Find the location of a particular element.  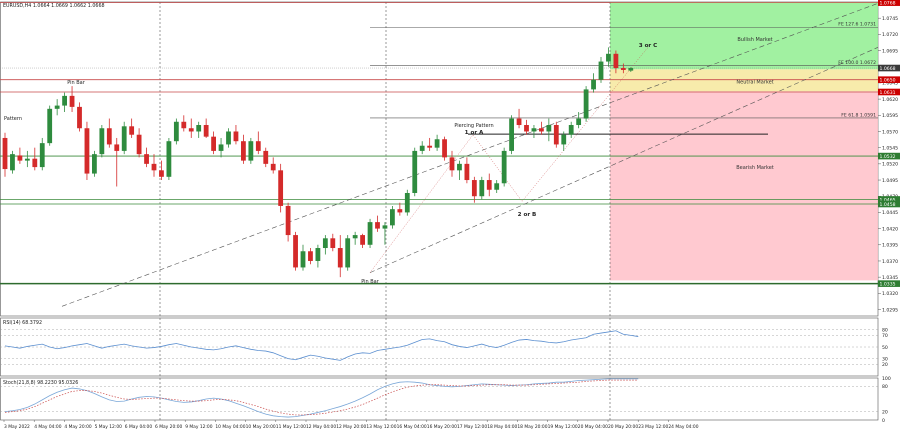

x-tick-label-6: 9 May 12:00 is located at coordinates (199, 427).